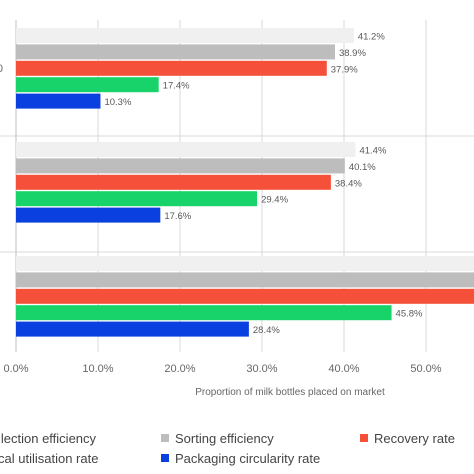  Describe the element at coordinates (344, 69) in the screenshot. I see `data-label: 37.9%` at that location.